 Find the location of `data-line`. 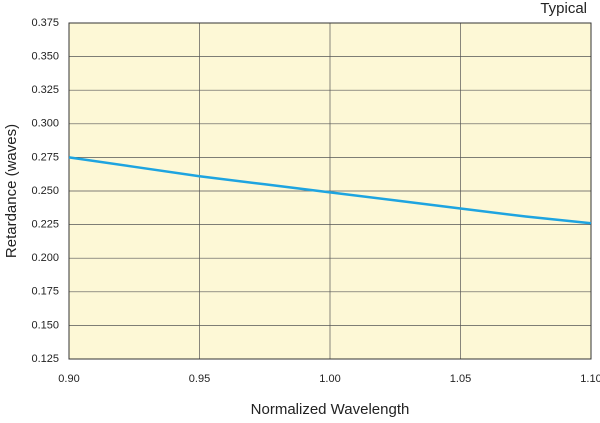

data-line is located at coordinates (330, 190).